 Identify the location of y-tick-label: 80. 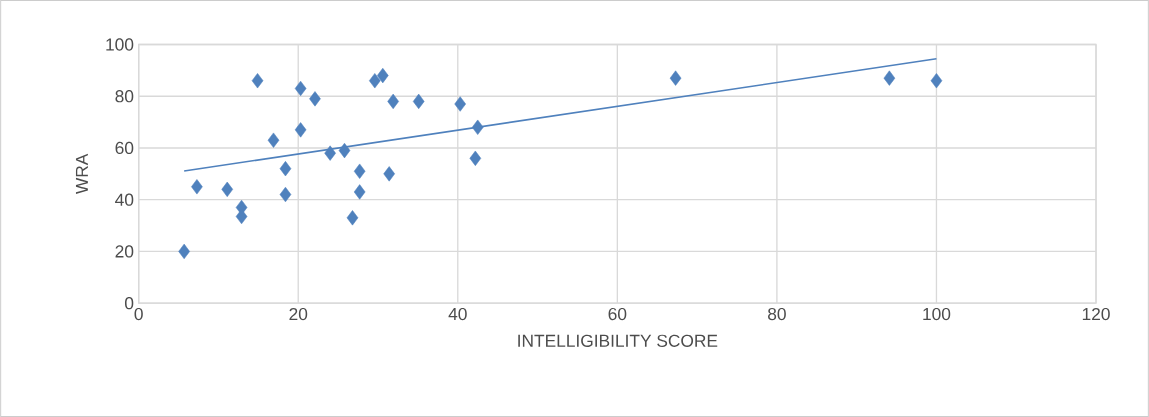
(124, 96).